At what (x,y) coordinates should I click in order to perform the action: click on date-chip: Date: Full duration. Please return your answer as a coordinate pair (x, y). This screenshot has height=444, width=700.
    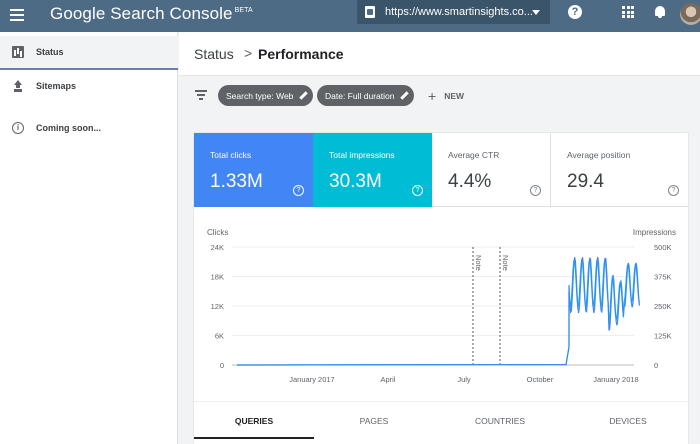
    Looking at the image, I should click on (366, 95).